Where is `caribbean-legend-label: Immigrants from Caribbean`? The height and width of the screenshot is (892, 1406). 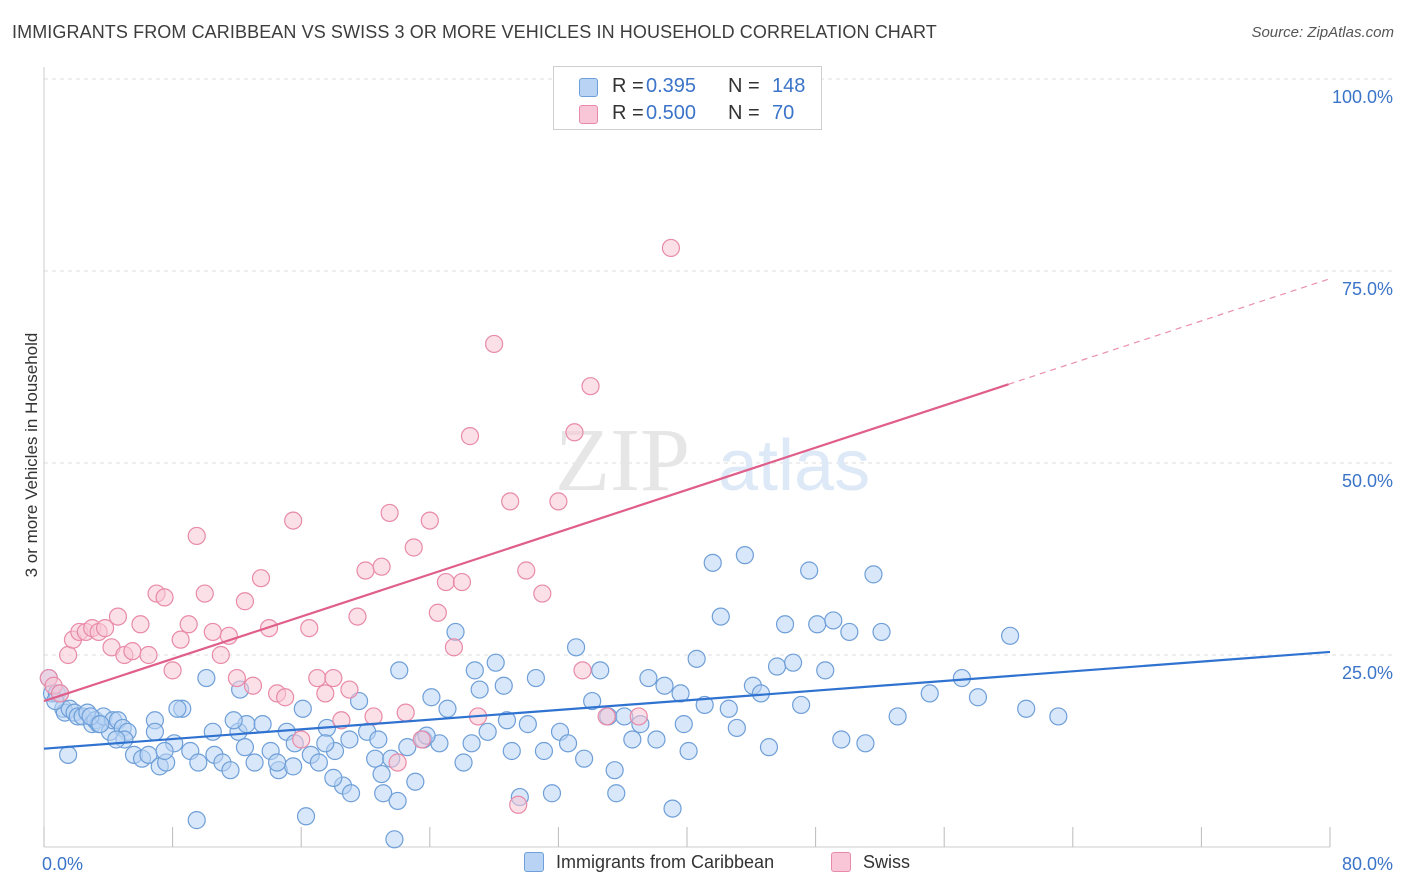 caribbean-legend-label: Immigrants from Caribbean is located at coordinates (665, 862).